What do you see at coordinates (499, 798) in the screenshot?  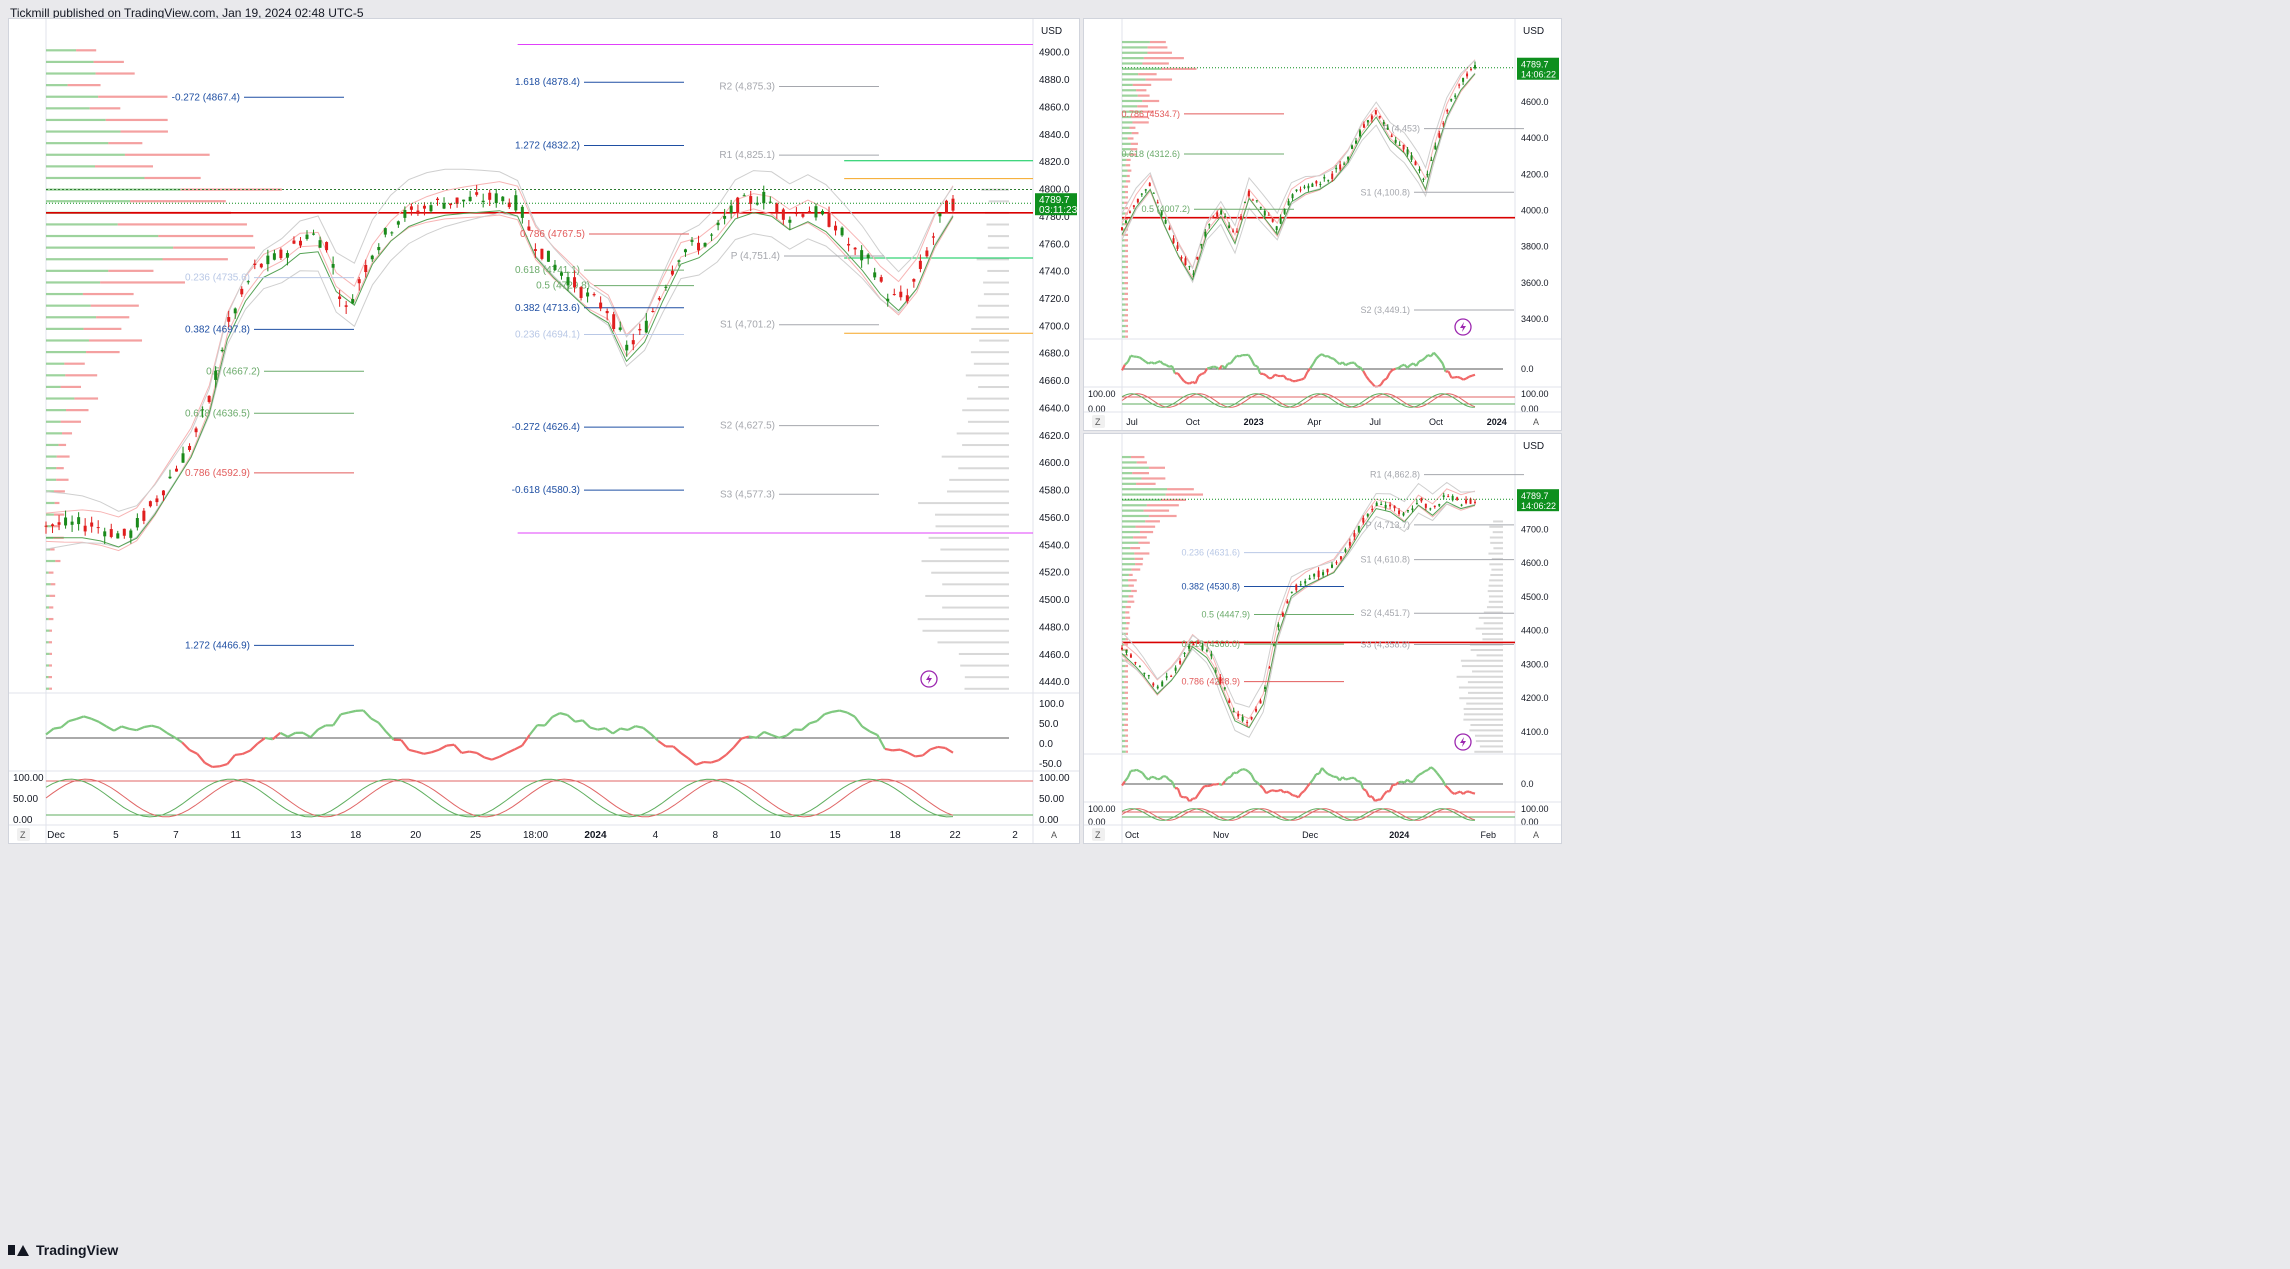 I see `stoch-line` at bounding box center [499, 798].